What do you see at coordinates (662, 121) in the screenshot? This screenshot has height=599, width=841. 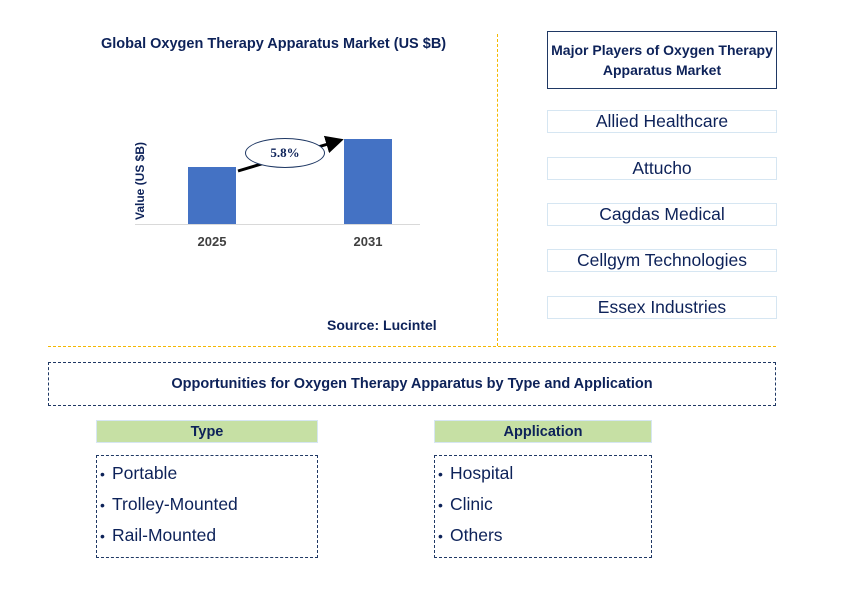 I see `player-item: Allied Healthcare` at bounding box center [662, 121].